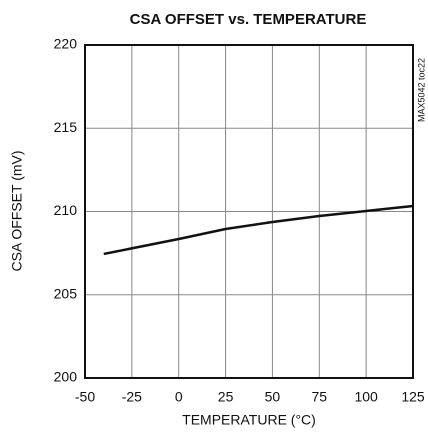  I want to click on x-tick-label: 25, so click(226, 397).